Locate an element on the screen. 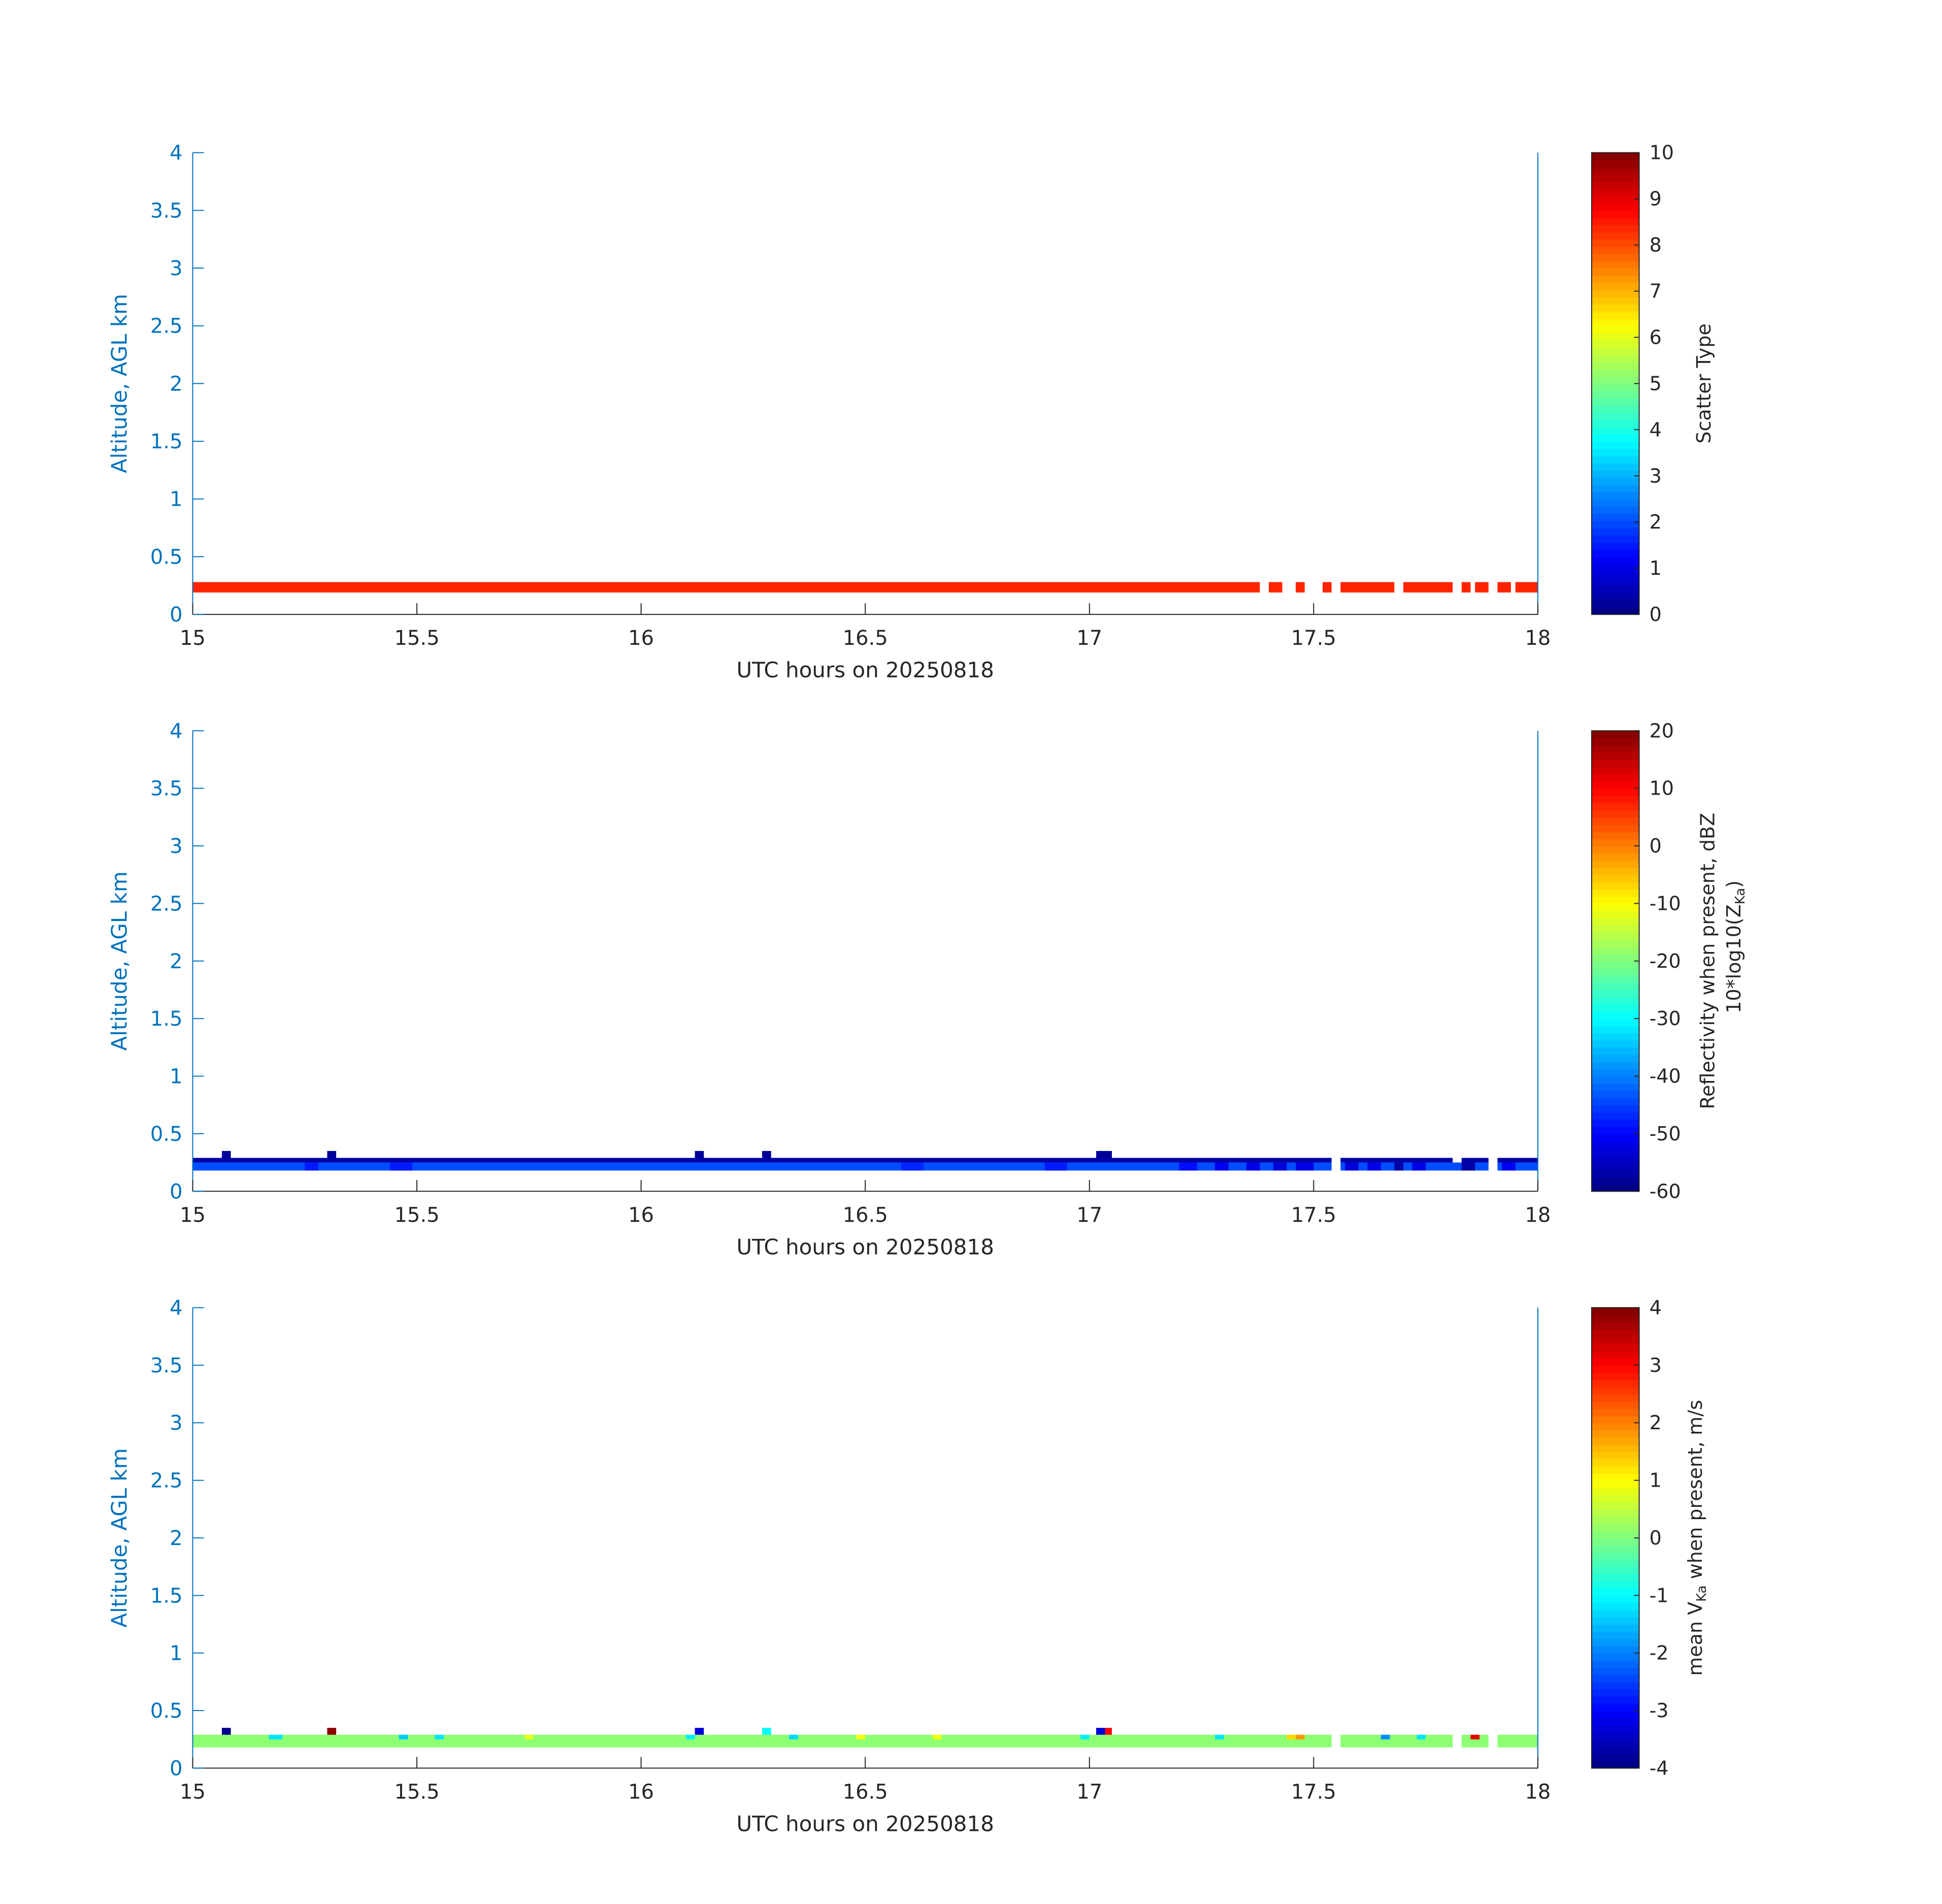 The image size is (1942, 1904). x-tick-label: 16.5 is located at coordinates (865, 1215).